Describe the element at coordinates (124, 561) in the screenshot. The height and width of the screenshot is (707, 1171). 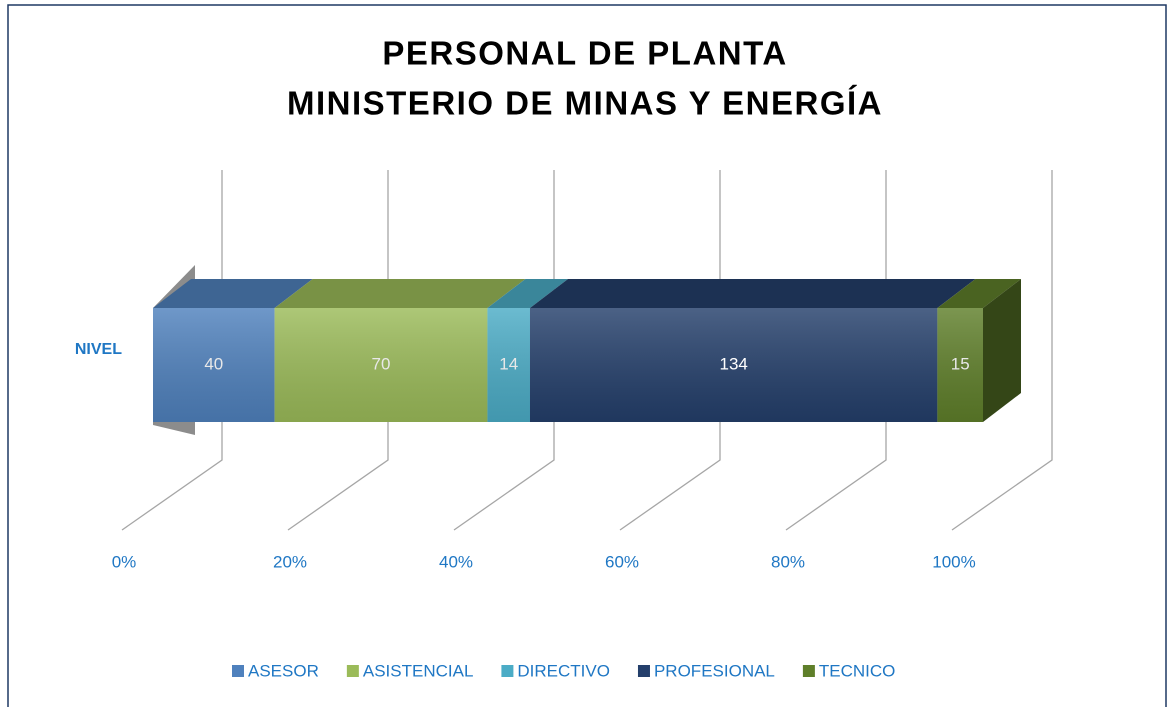
I see `x-tick-label: 0%` at that location.